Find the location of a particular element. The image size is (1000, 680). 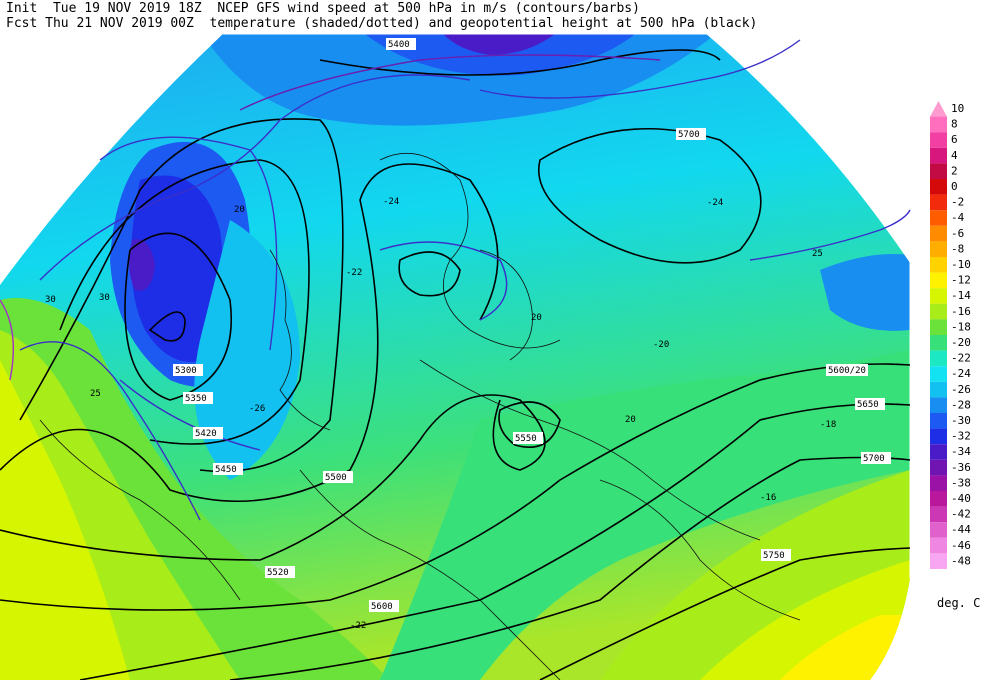

legend-label: -26 is located at coordinates (961, 389).